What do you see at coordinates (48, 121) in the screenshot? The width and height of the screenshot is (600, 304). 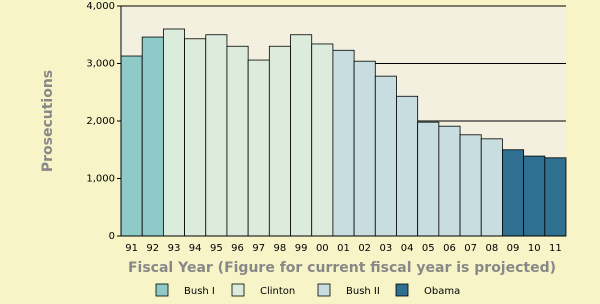 I see `y-axis-title: Prosecutions` at bounding box center [48, 121].